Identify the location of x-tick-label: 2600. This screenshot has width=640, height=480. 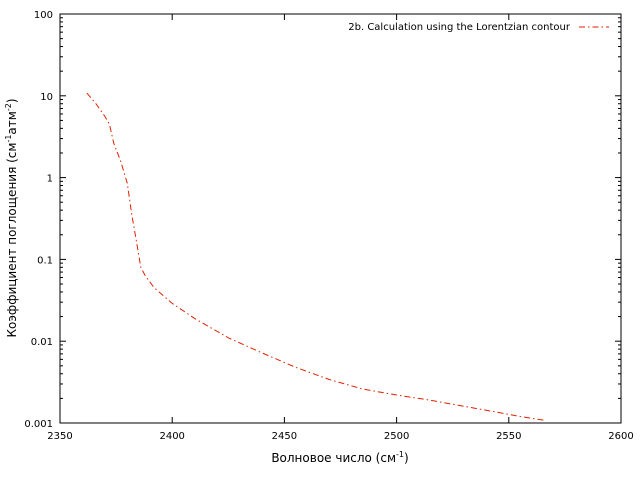
(620, 436).